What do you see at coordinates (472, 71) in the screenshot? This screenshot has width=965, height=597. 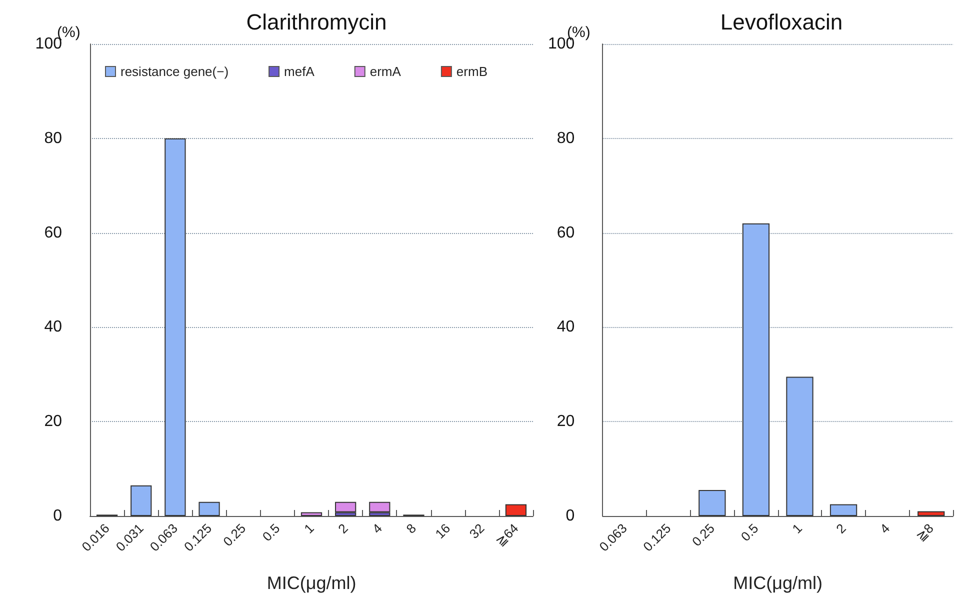 I see `legend-label: ermB` at bounding box center [472, 71].